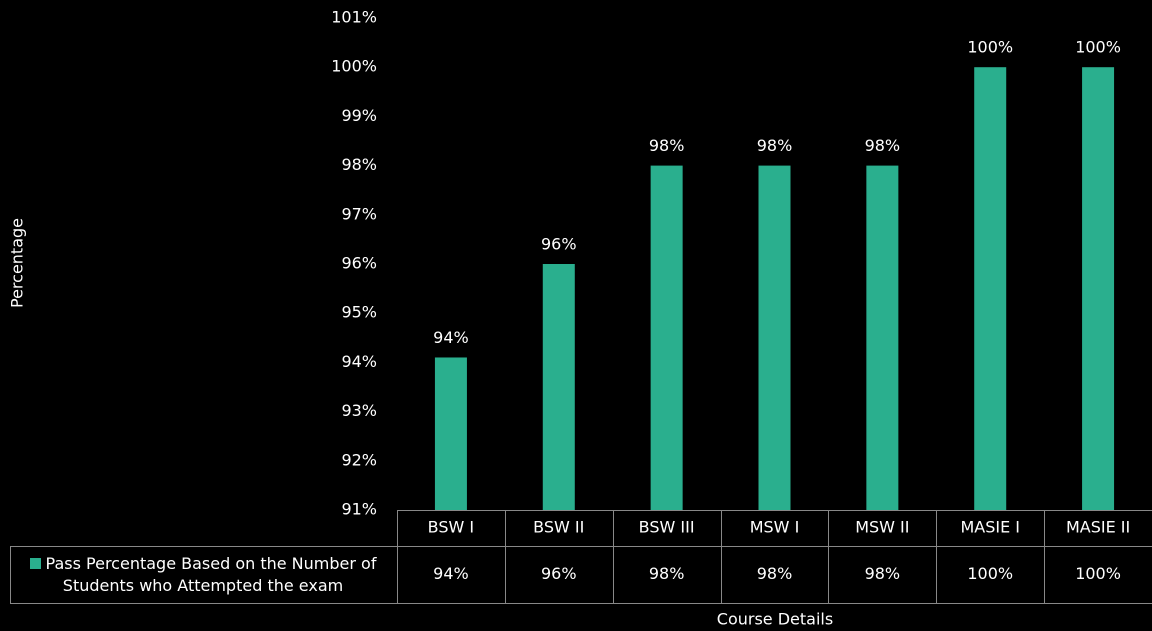 The width and height of the screenshot is (1152, 631). I want to click on x-axis-title: Course Details, so click(775, 619).